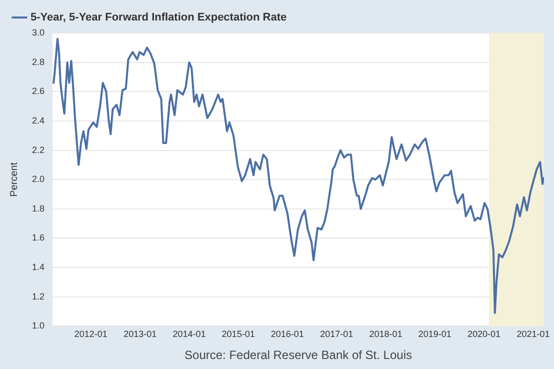 Image resolution: width=554 pixels, height=369 pixels. What do you see at coordinates (38, 267) in the screenshot?
I see `y-tick-label: 1.4` at bounding box center [38, 267].